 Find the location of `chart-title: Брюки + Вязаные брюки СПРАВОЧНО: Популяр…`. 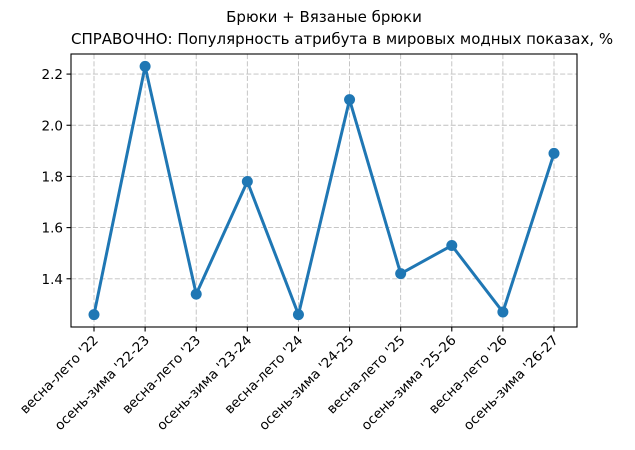

chart-title: Брюки + Вязаные брюки СПРАВОЧНО: Популяр… is located at coordinates (342, 28).